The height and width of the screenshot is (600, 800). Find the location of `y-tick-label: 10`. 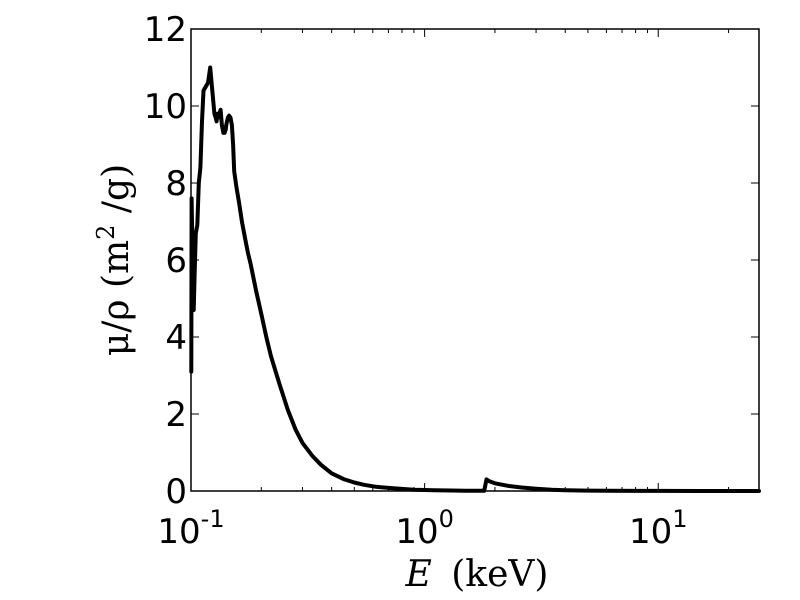

y-tick-label: 10 is located at coordinates (165, 107).